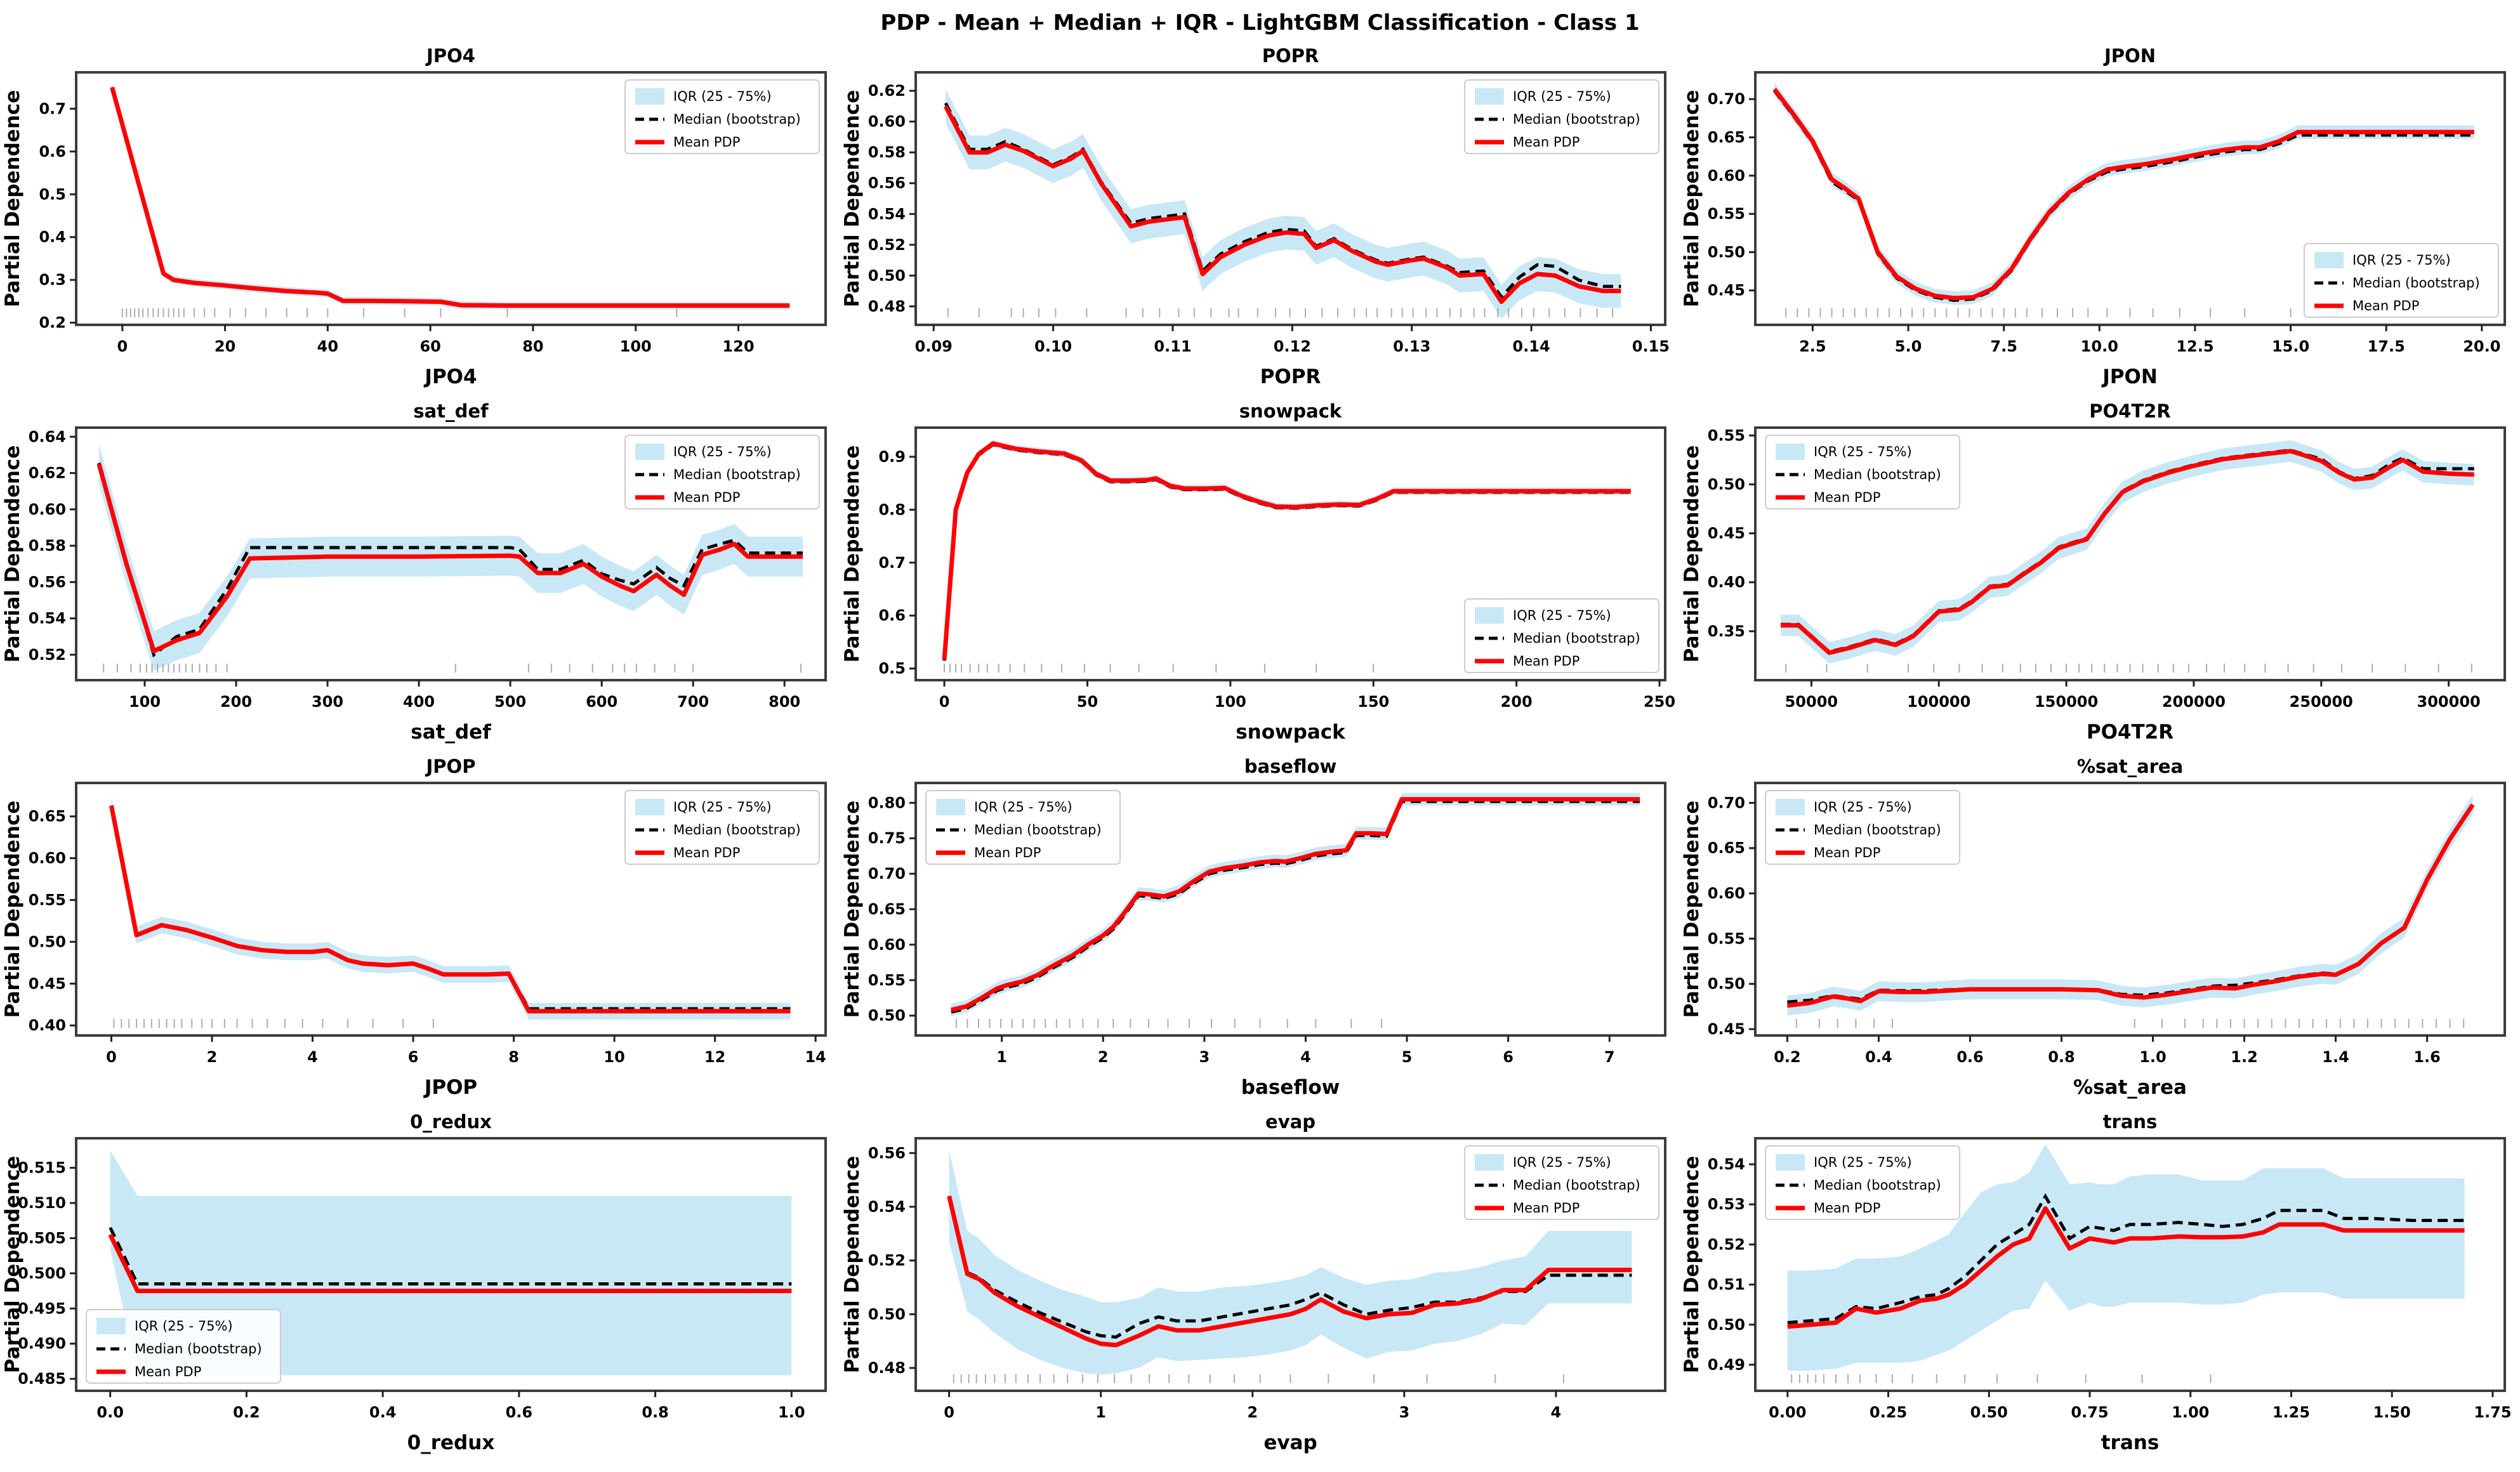  Describe the element at coordinates (1659, 702) in the screenshot. I see `svg-text: 250` at that location.